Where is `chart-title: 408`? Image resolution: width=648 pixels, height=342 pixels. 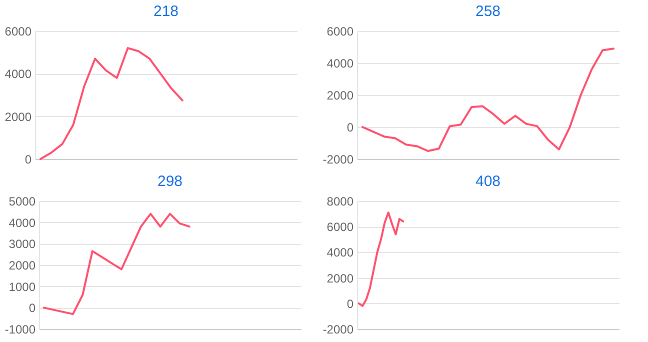
chart-title: 408 is located at coordinates (488, 181).